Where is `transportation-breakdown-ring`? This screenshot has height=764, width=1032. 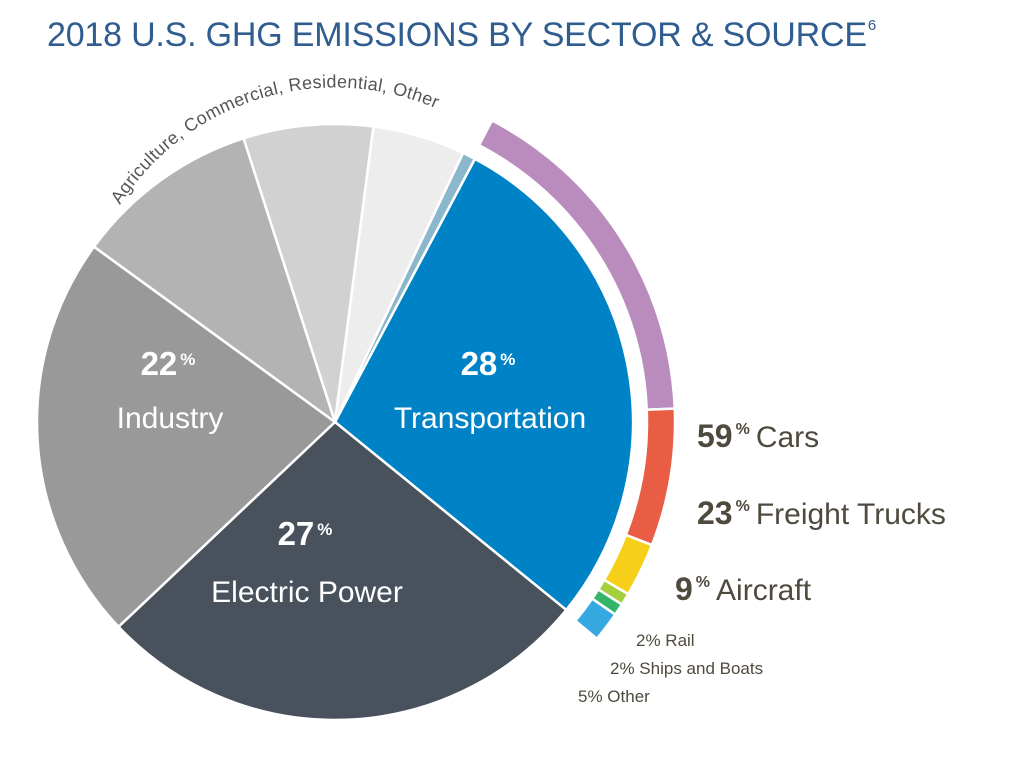
transportation-breakdown-ring is located at coordinates (577, 379).